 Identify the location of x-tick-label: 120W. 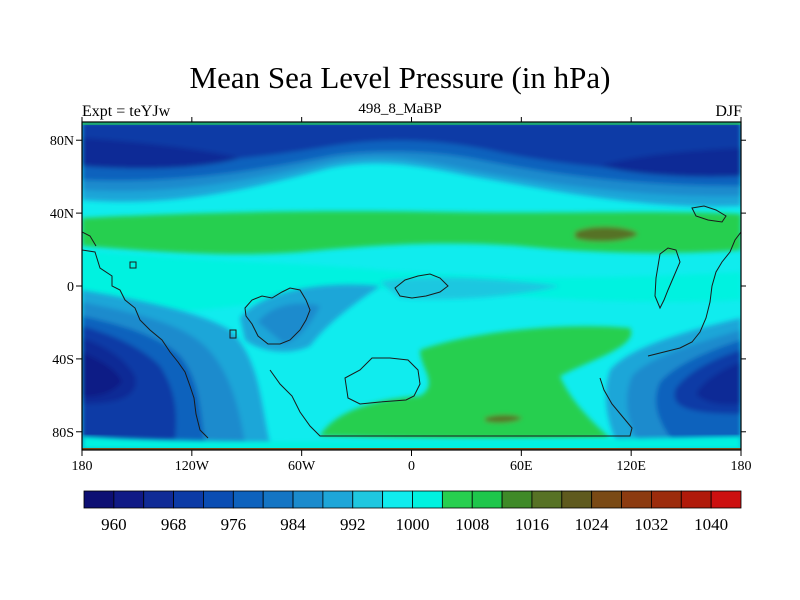
(192, 466).